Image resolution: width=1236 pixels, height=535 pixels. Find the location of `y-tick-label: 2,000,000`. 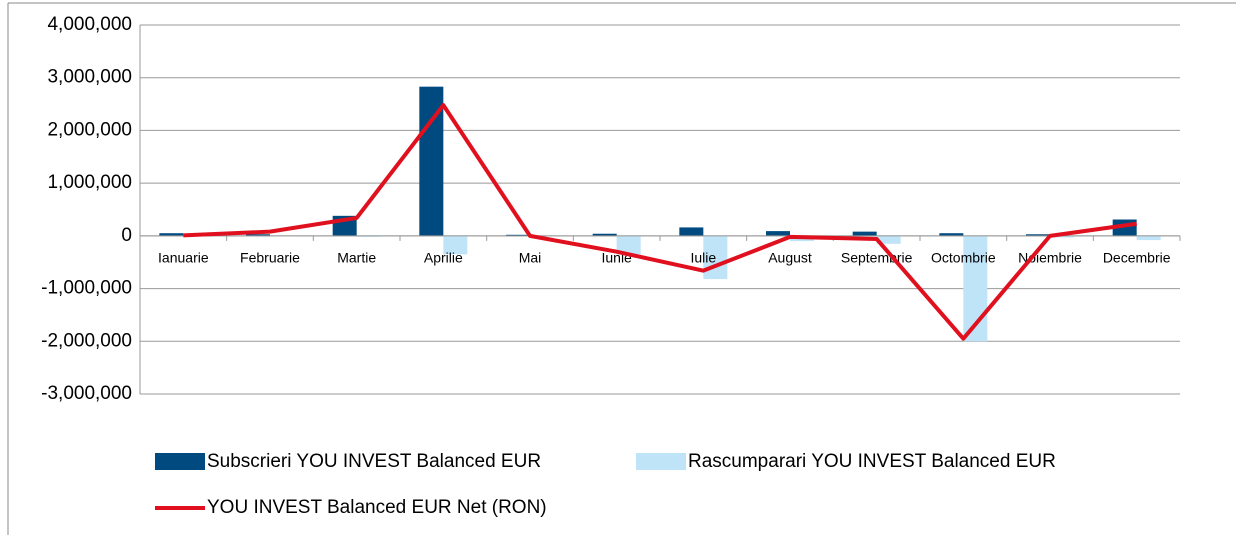

y-tick-label: 2,000,000 is located at coordinates (89, 129).